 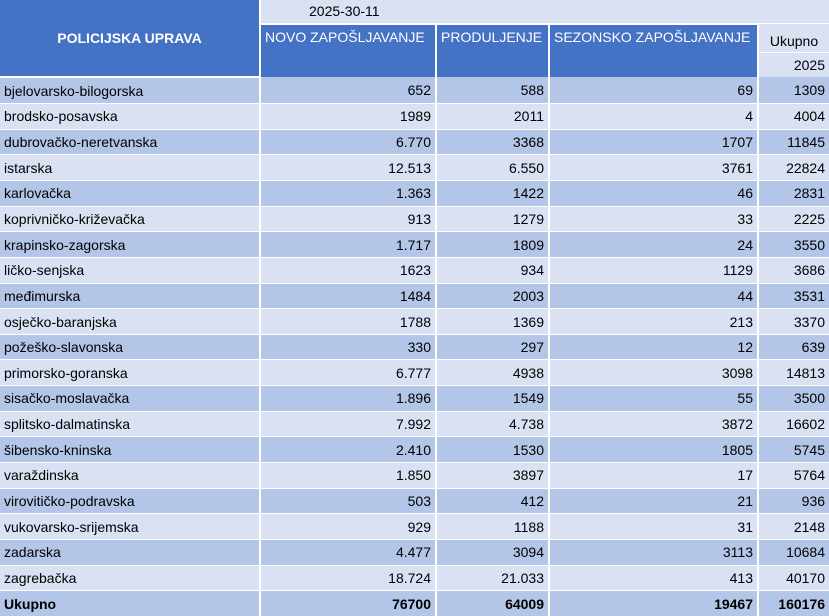 What do you see at coordinates (793, 167) in the screenshot?
I see `row-total-cell: 22824` at bounding box center [793, 167].